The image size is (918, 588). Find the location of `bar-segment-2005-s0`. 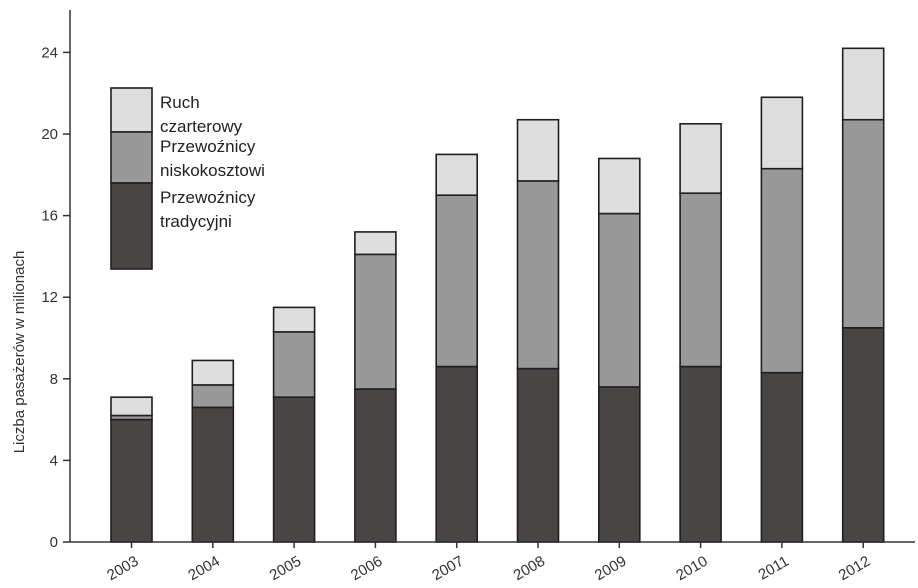

bar-segment-2005-s0 is located at coordinates (294, 469).